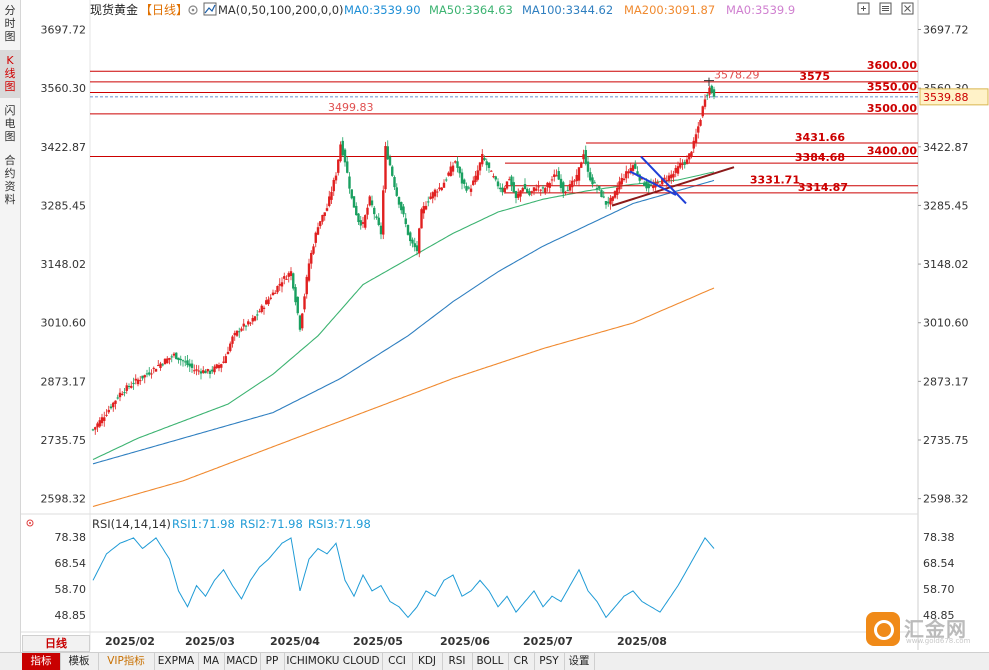 The width and height of the screenshot is (989, 670). Describe the element at coordinates (946, 440) in the screenshot. I see `y-tick-right: 2735.75` at that location.